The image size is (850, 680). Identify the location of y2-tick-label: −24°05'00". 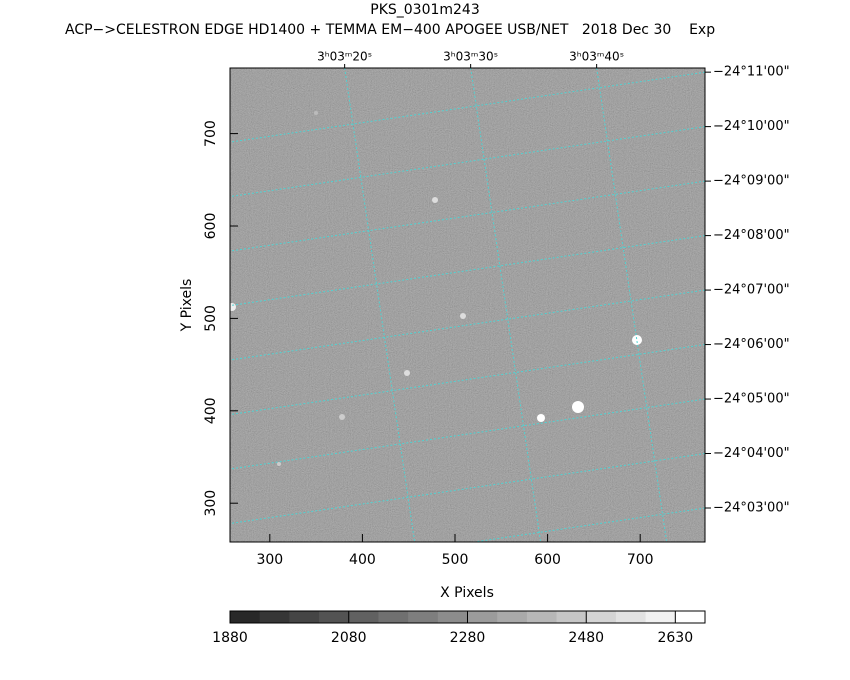
(751, 399).